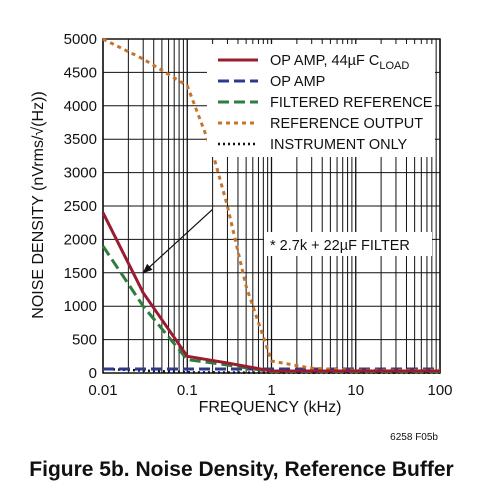 This screenshot has height=500, width=483. What do you see at coordinates (439, 390) in the screenshot?
I see `x-tick-label: 100` at bounding box center [439, 390].